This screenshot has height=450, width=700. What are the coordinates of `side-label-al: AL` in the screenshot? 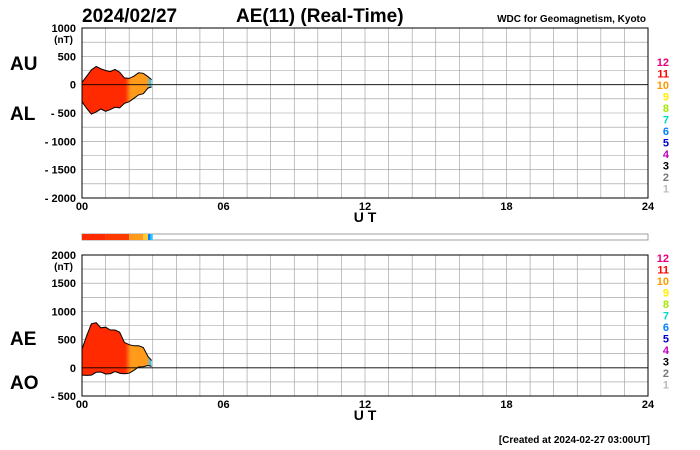 It's located at (23, 114).